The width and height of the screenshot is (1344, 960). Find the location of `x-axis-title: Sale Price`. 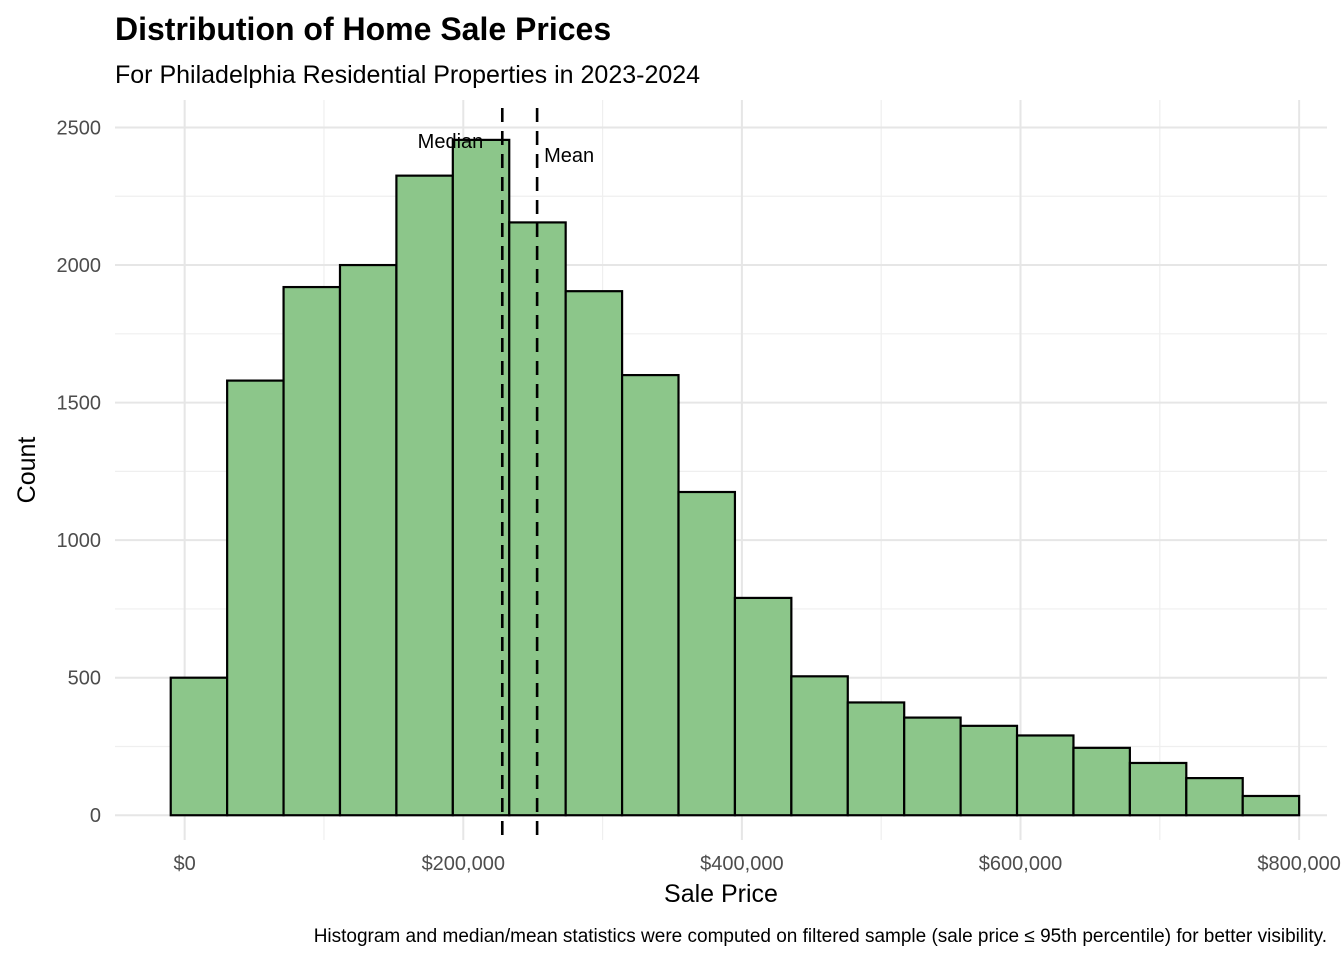

x-axis-title: Sale Price is located at coordinates (721, 894).